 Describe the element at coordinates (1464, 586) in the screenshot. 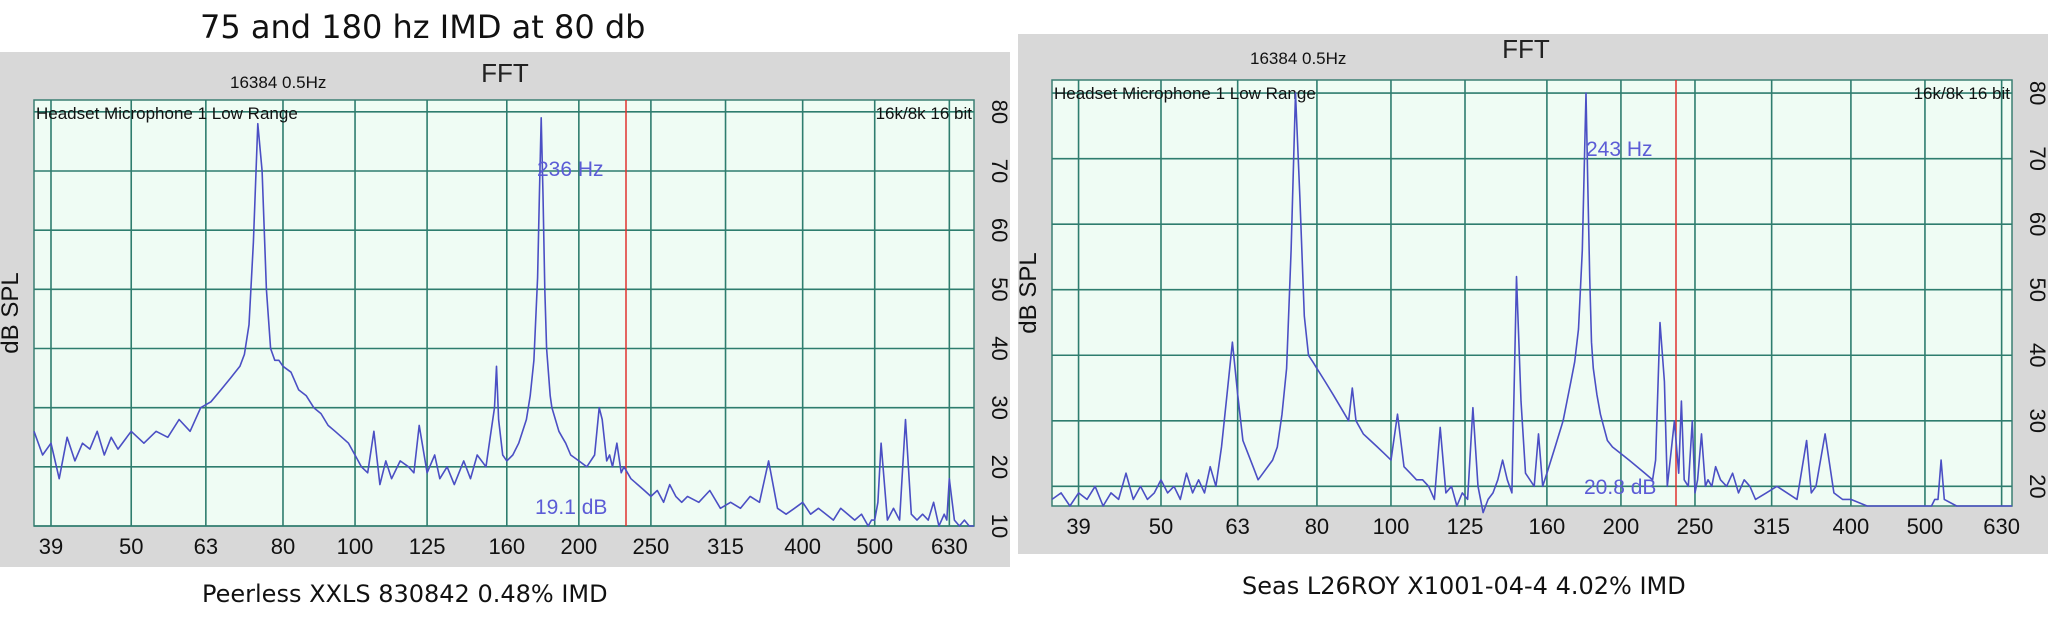

I see `chart-caption-seas: Seas L26ROY X1001-04-4 4.02% IMD` at that location.